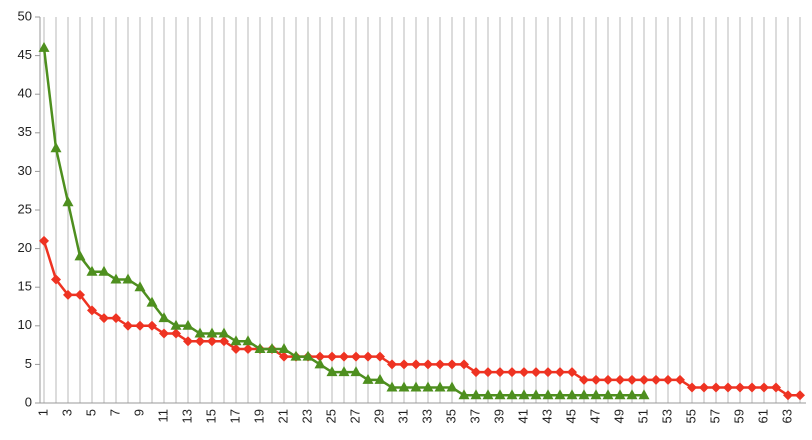 The height and width of the screenshot is (440, 812). Describe the element at coordinates (402, 416) in the screenshot. I see `x-tick-label: 31` at that location.